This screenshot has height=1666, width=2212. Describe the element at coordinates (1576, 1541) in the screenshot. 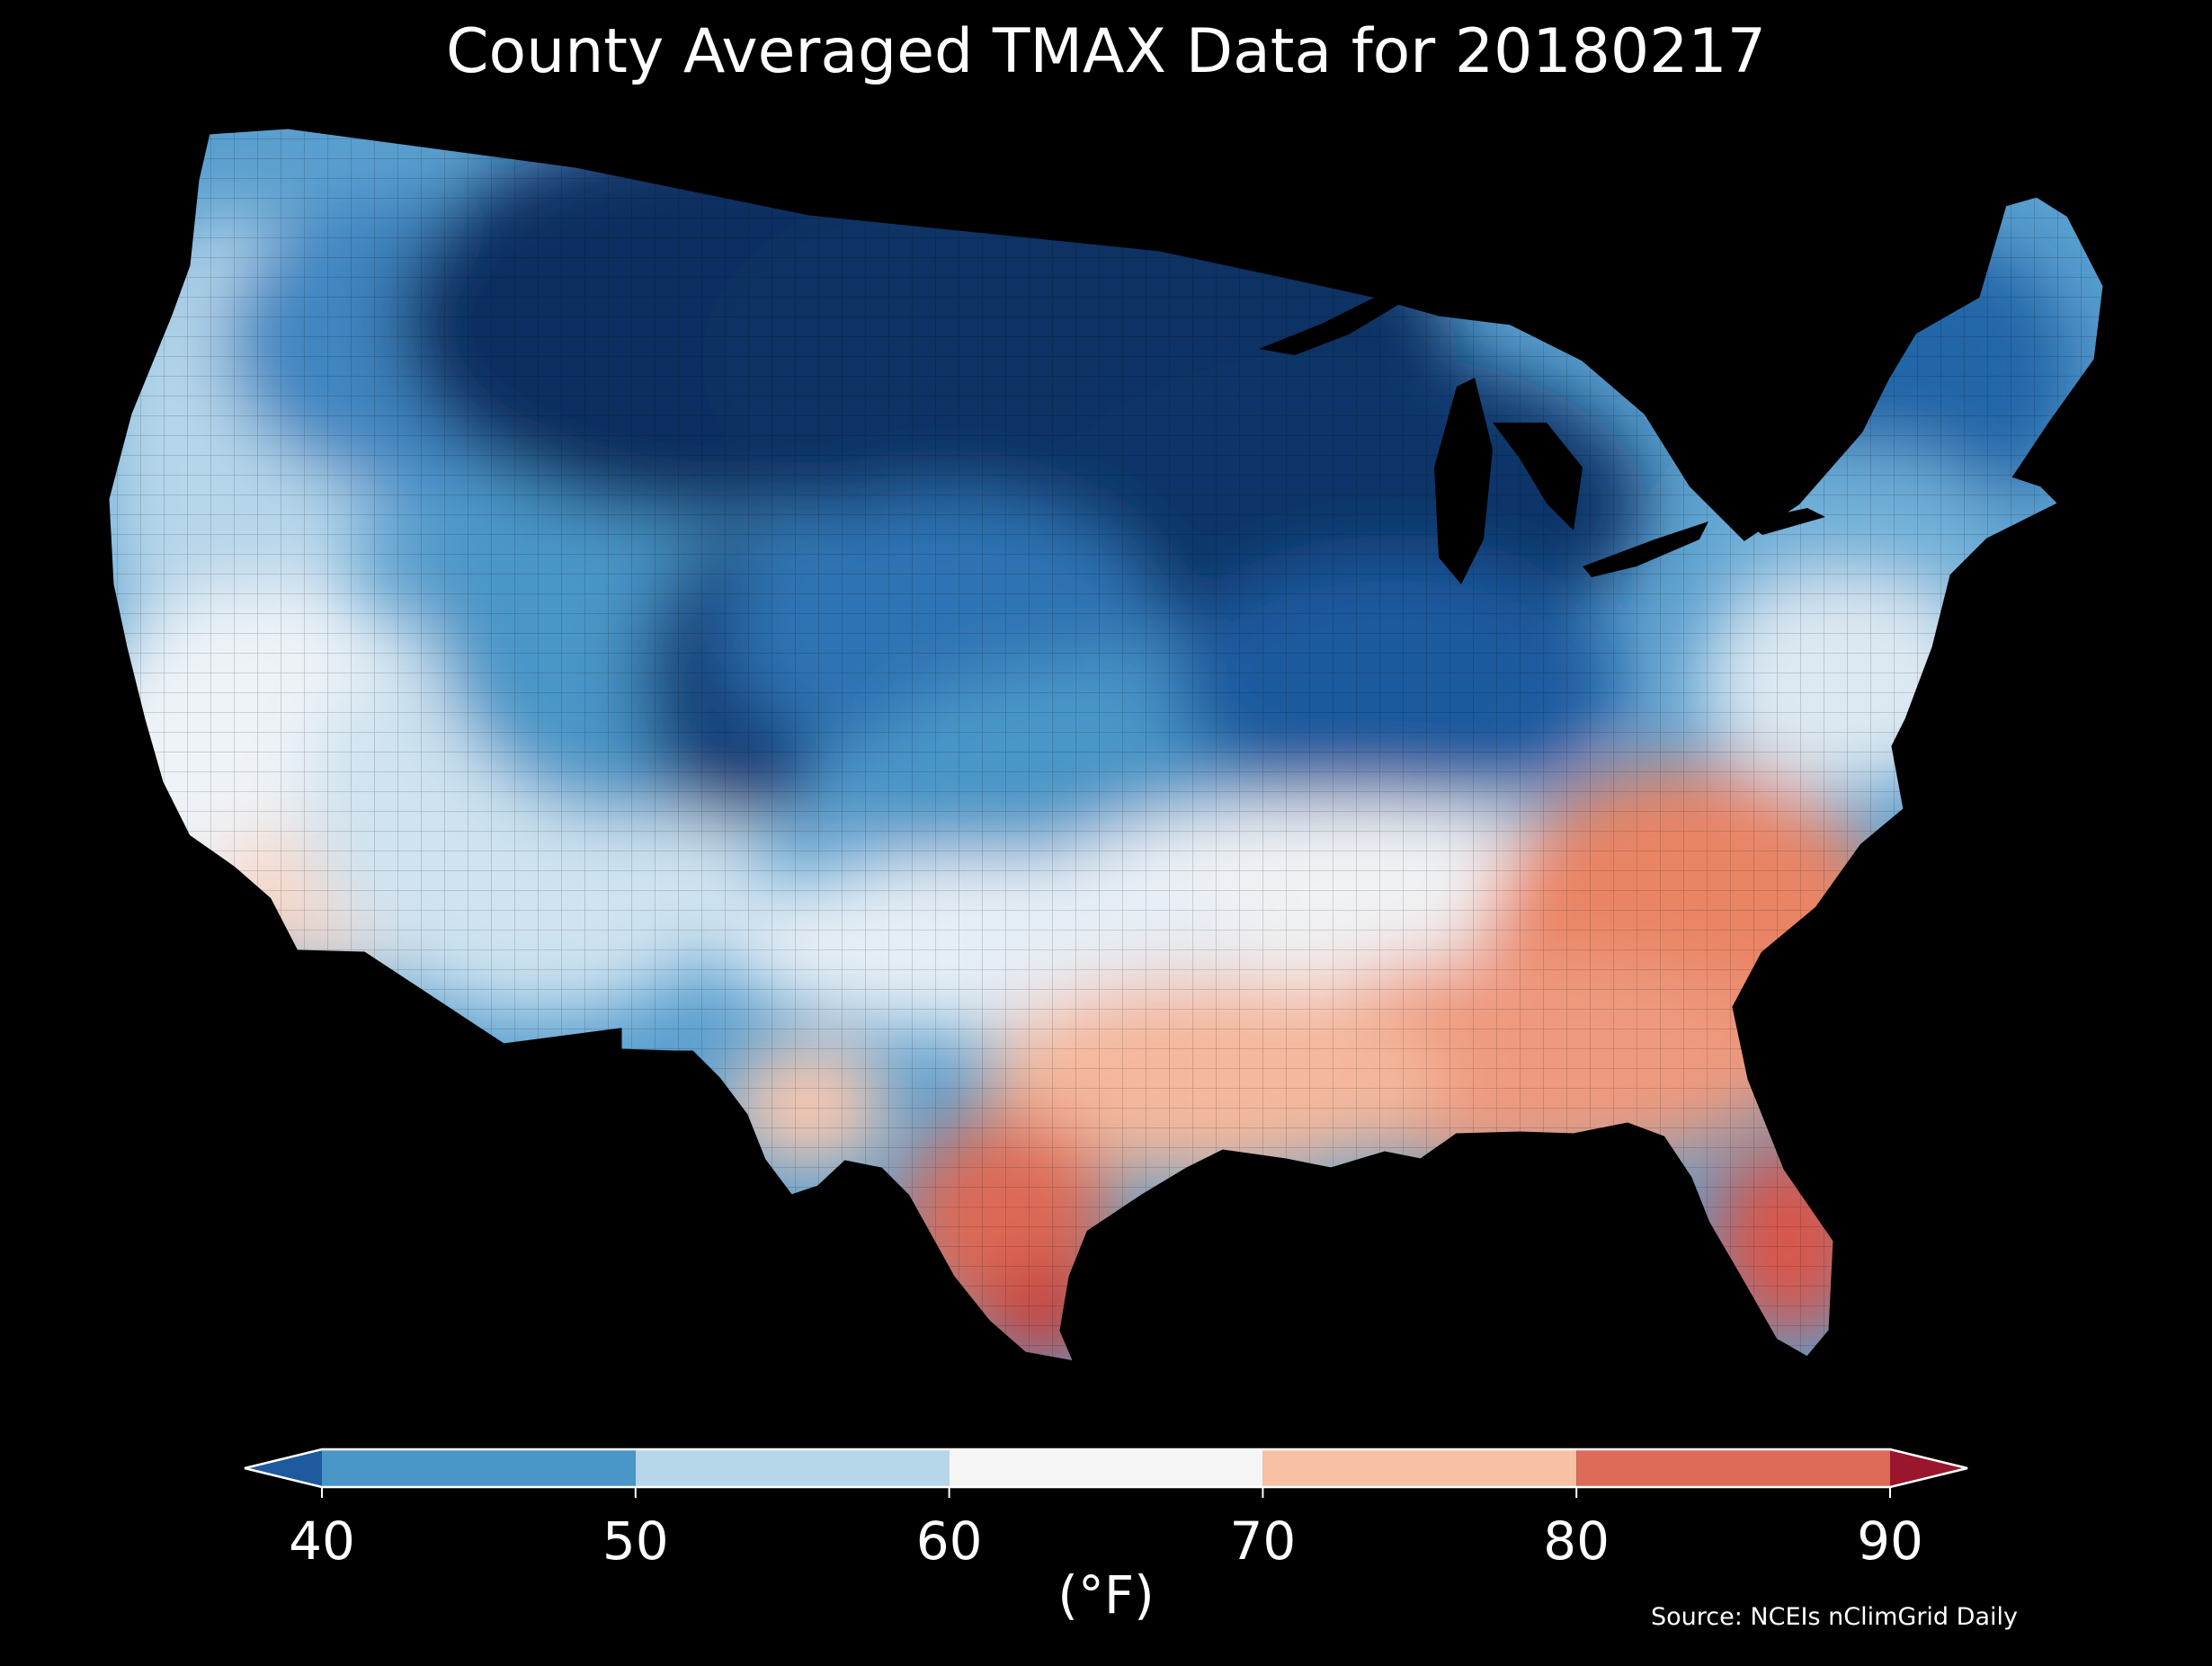

I see `colorbar-tick-label: 80` at that location.